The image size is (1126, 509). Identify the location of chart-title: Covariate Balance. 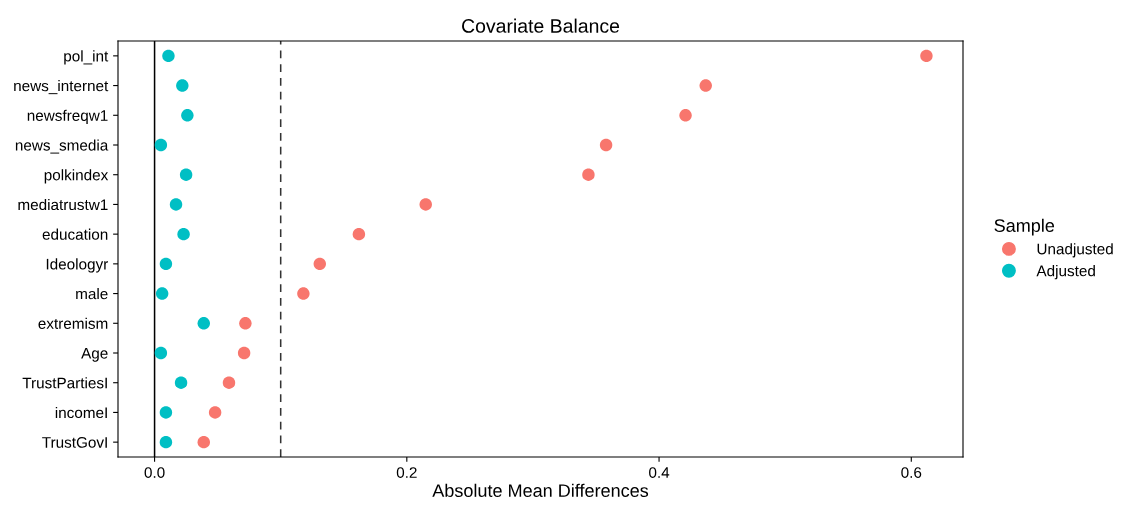
(541, 25).